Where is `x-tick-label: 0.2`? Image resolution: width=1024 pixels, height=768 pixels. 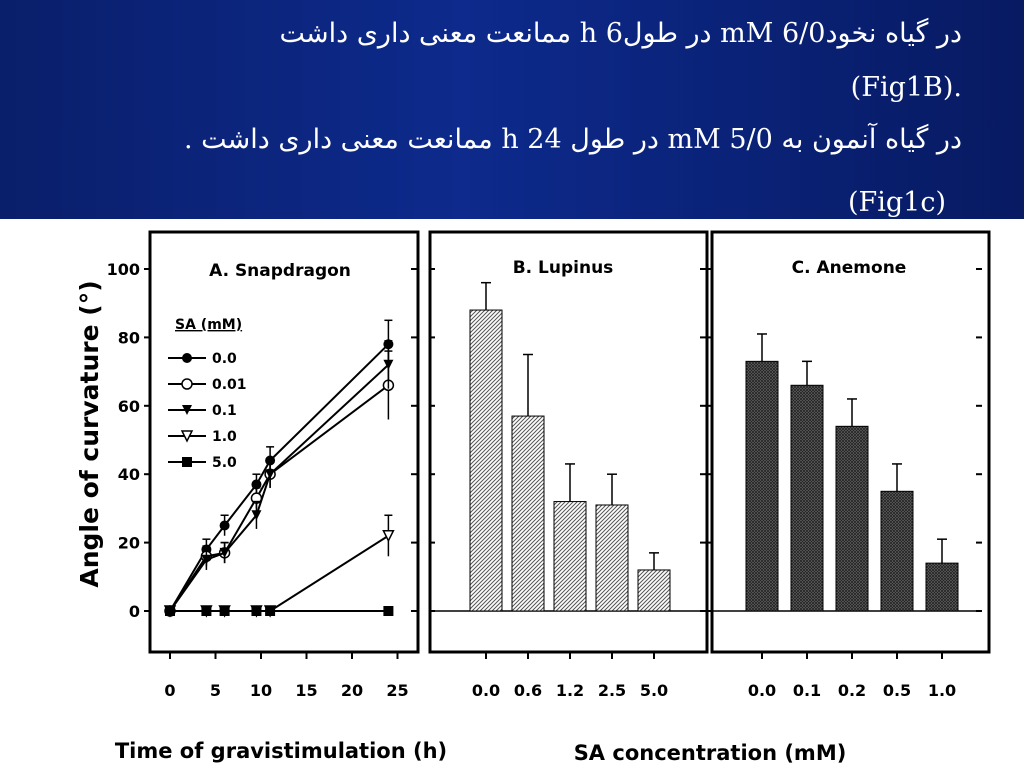 x-tick-label: 0.2 is located at coordinates (852, 690).